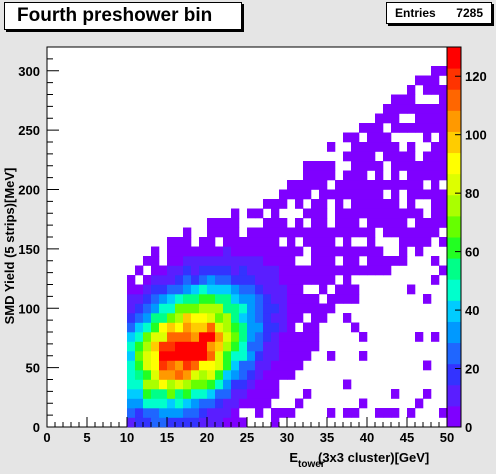 The width and height of the screenshot is (496, 474). What do you see at coordinates (33, 368) in the screenshot?
I see `y-tick-label: 50` at bounding box center [33, 368].